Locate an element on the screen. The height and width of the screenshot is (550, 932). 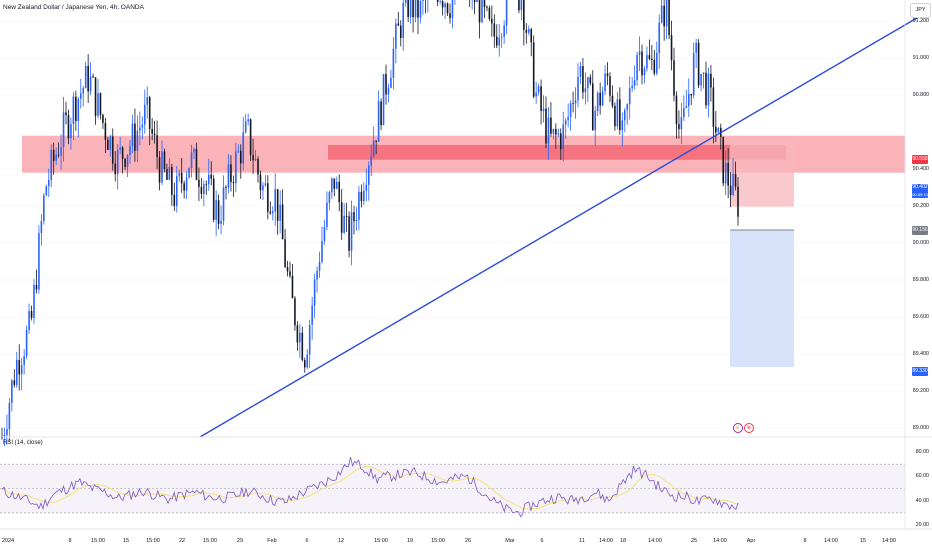
time-tick-label: 15 is located at coordinates (863, 541).